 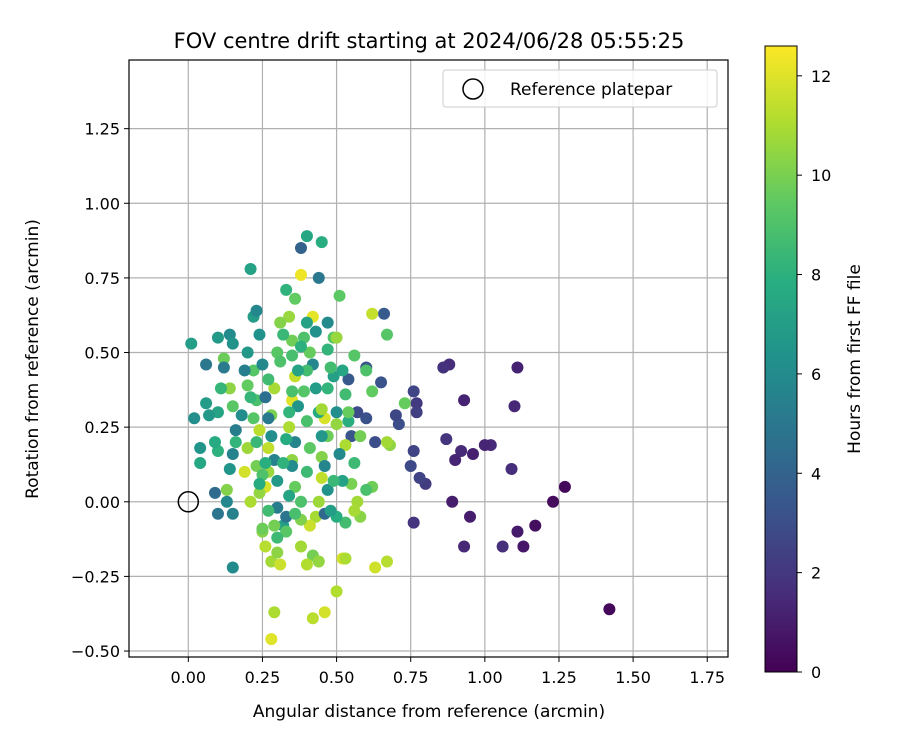 What do you see at coordinates (102, 278) in the screenshot?
I see `y-tick-label: 0.75` at bounding box center [102, 278].